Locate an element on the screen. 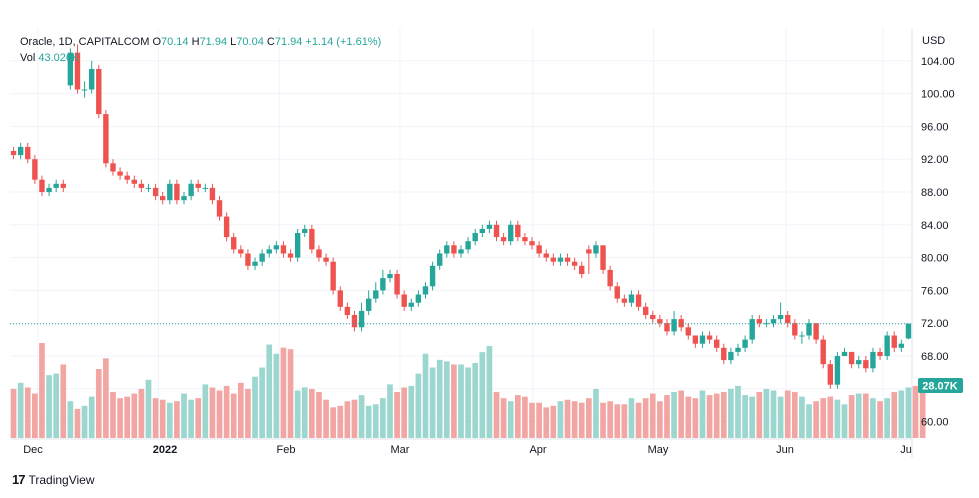 The height and width of the screenshot is (498, 979). close-label: C is located at coordinates (270, 42).